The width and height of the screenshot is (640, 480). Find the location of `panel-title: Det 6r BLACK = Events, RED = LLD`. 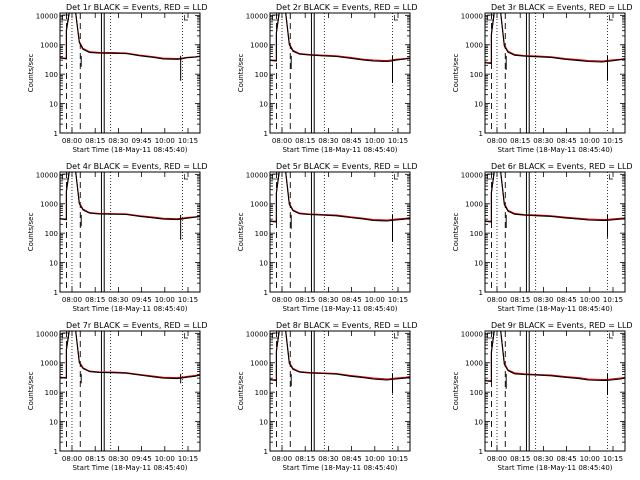

panel-title: Det 6r BLACK = Events, RED = LLD is located at coordinates (562, 166).